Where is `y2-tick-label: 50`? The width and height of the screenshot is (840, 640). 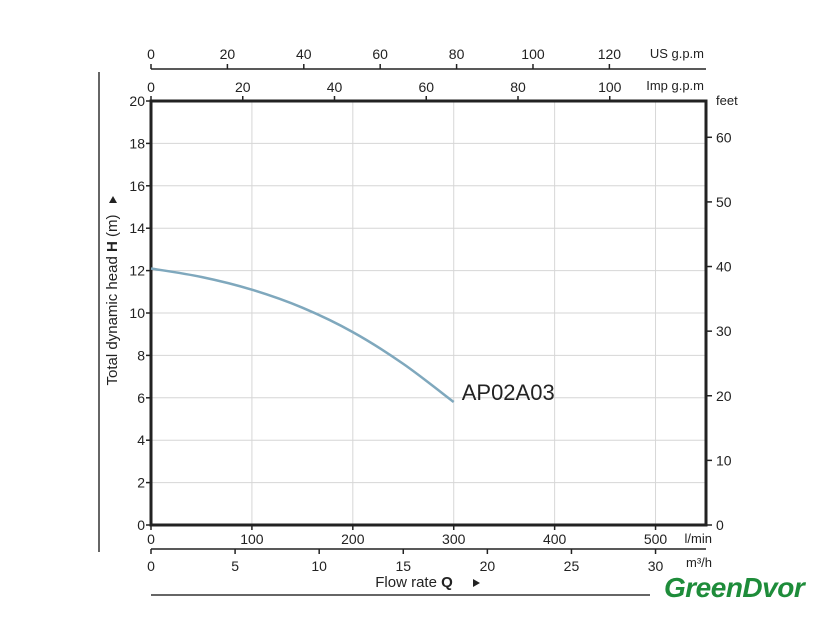
y2-tick-label: 50 is located at coordinates (724, 202).